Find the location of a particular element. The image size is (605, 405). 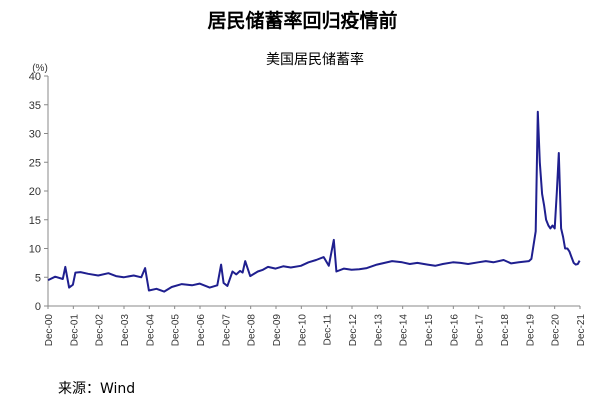

y-tick-label: 5 is located at coordinates (38, 278).